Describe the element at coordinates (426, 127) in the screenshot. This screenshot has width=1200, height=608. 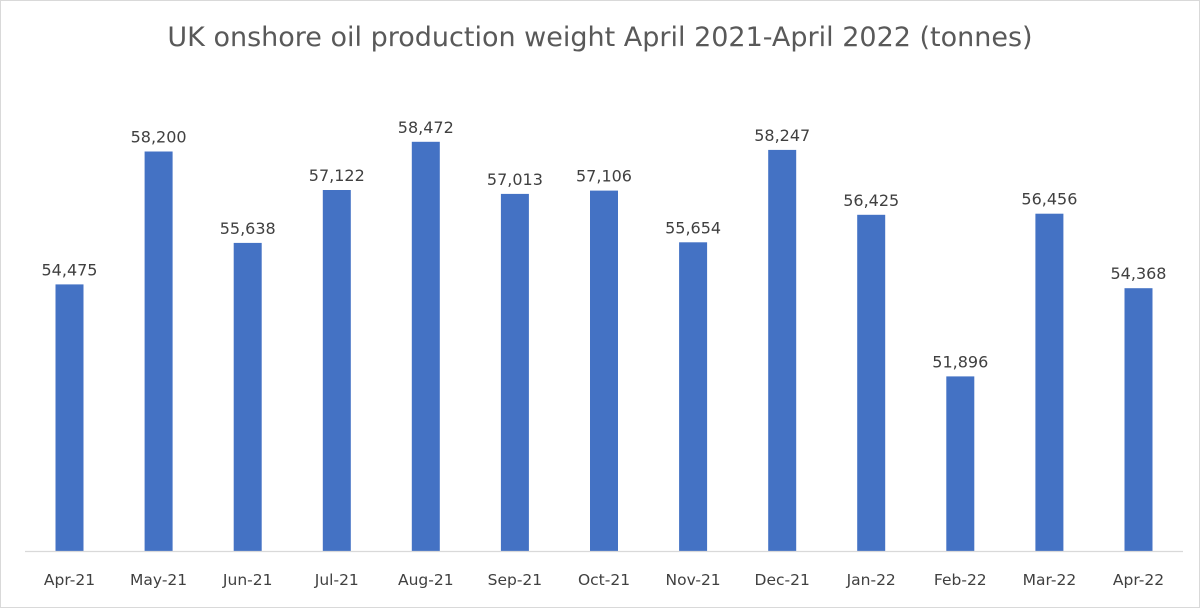
I see `data-label-aug-21: 58,472` at that location.